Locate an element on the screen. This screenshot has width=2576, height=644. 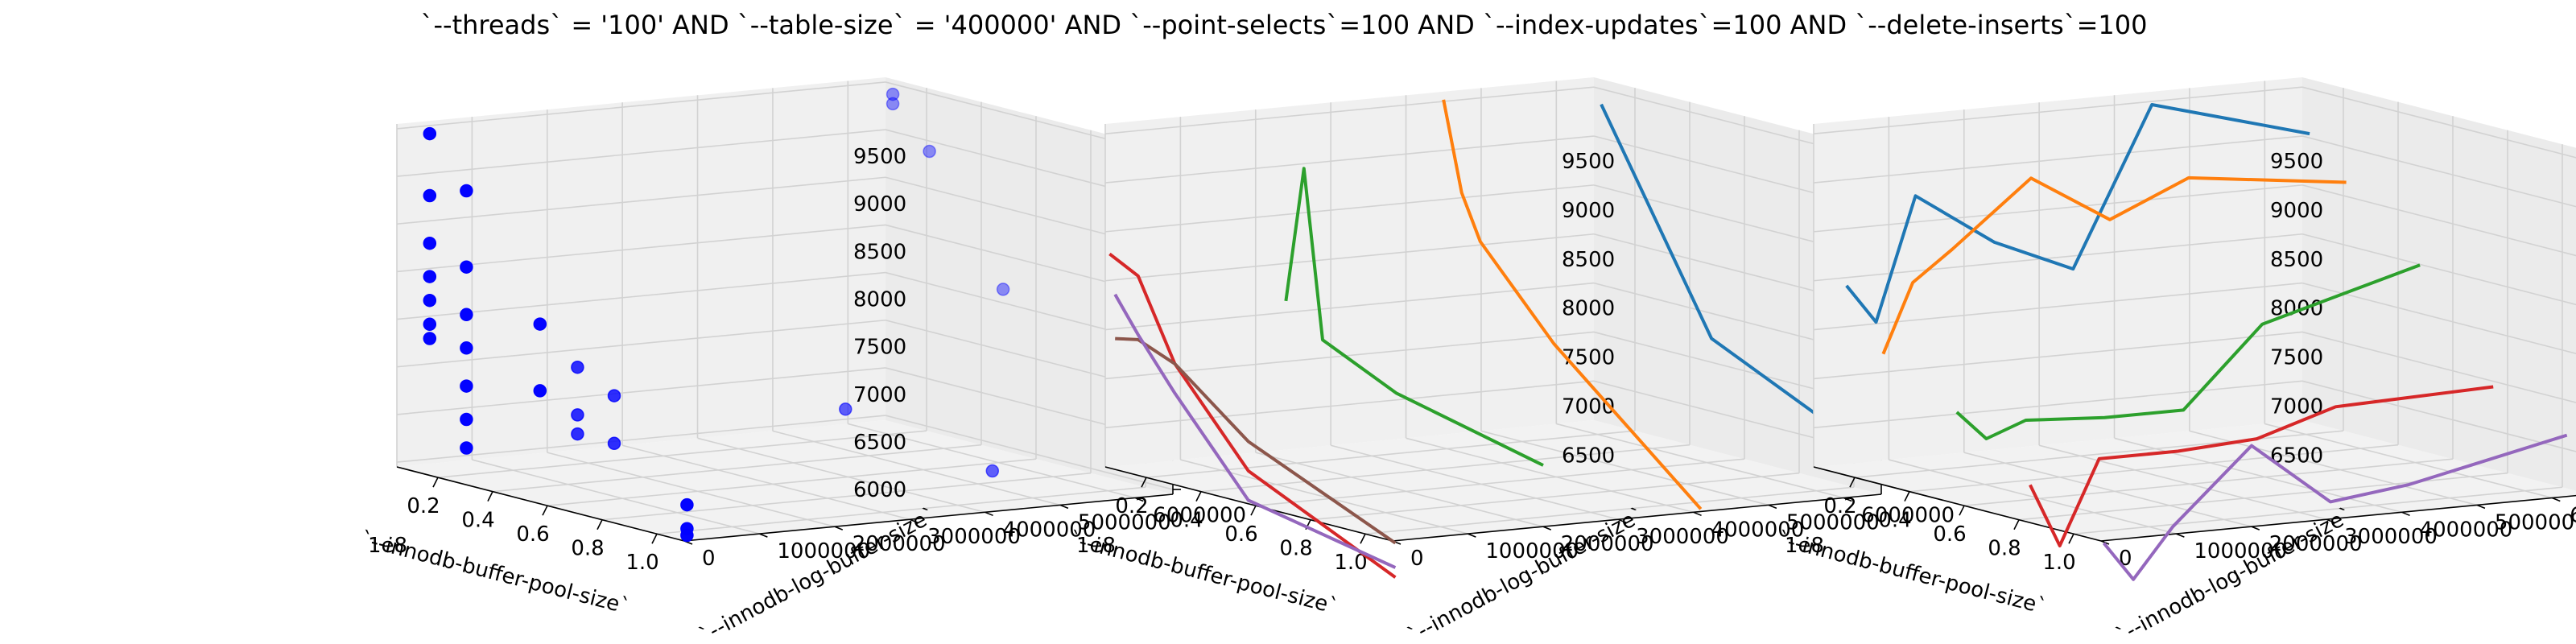
back-wall-pane is located at coordinates (1737, 285).